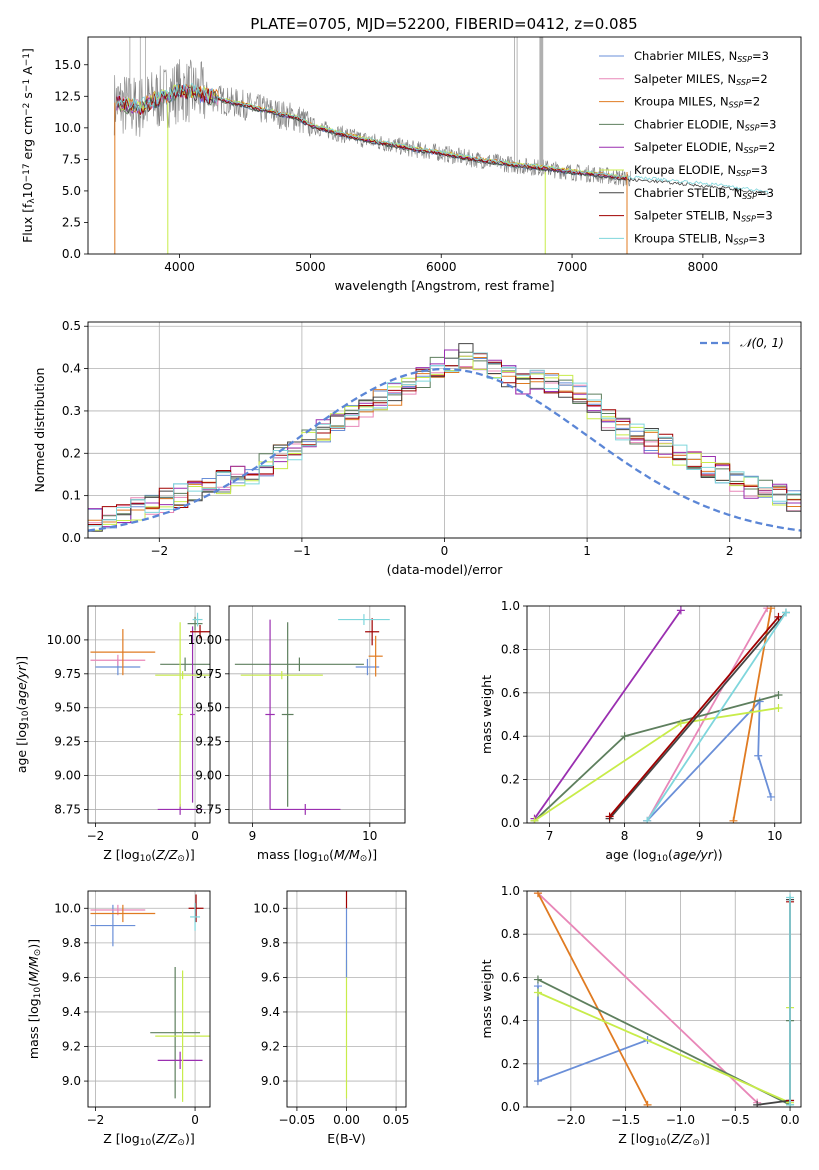 Image resolution: width=819 pixels, height=1170 pixels. What do you see at coordinates (685, 56) in the screenshot?
I see `legend-label-prefix: Chabrier MILES, N` at bounding box center [685, 56].